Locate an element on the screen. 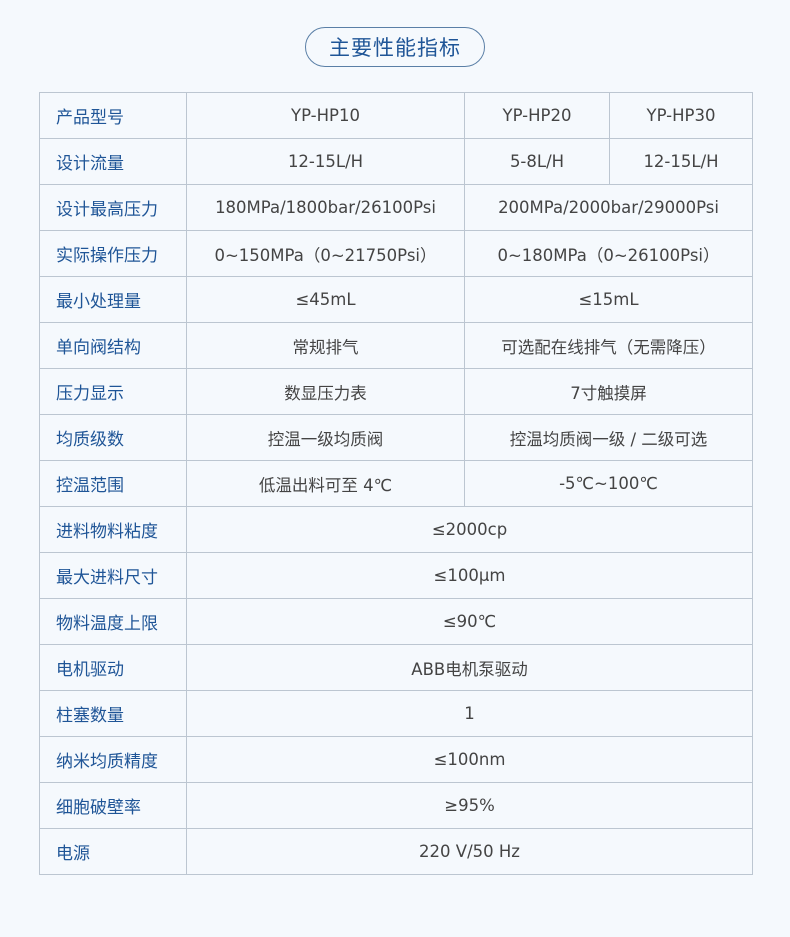 This screenshot has width=790, height=937. row-label: 设计最高压力 is located at coordinates (113, 207).